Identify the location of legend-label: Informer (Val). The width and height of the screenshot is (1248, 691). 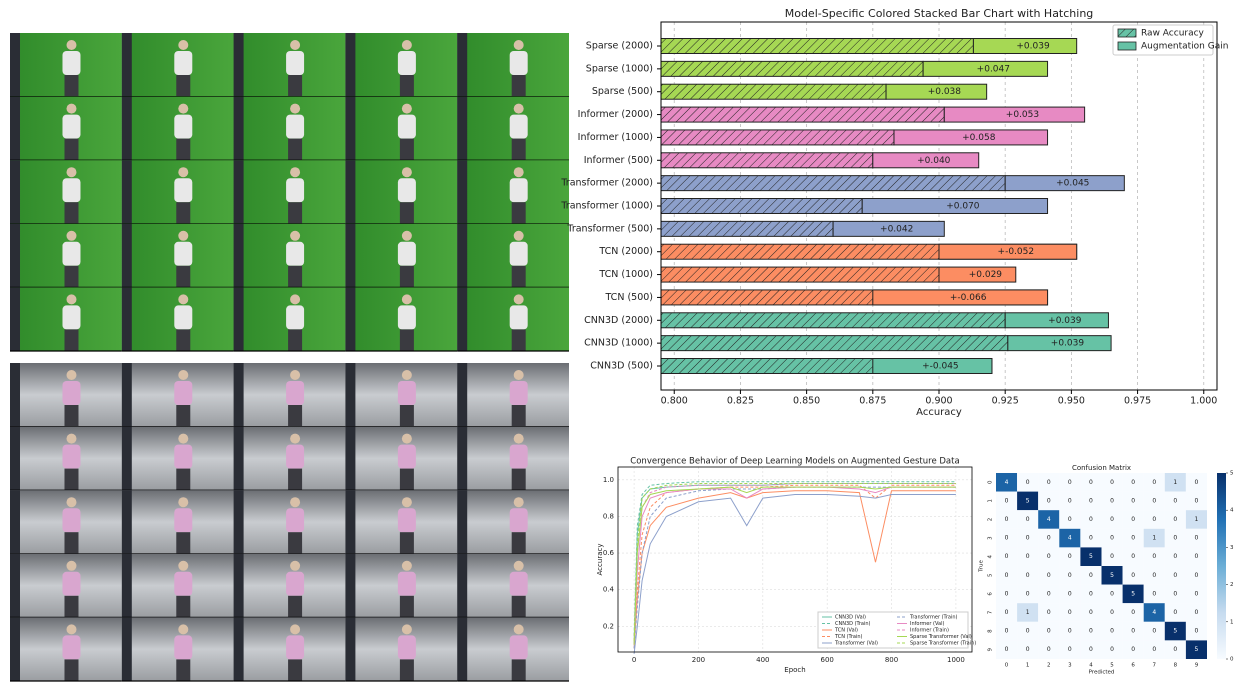
(927, 624).